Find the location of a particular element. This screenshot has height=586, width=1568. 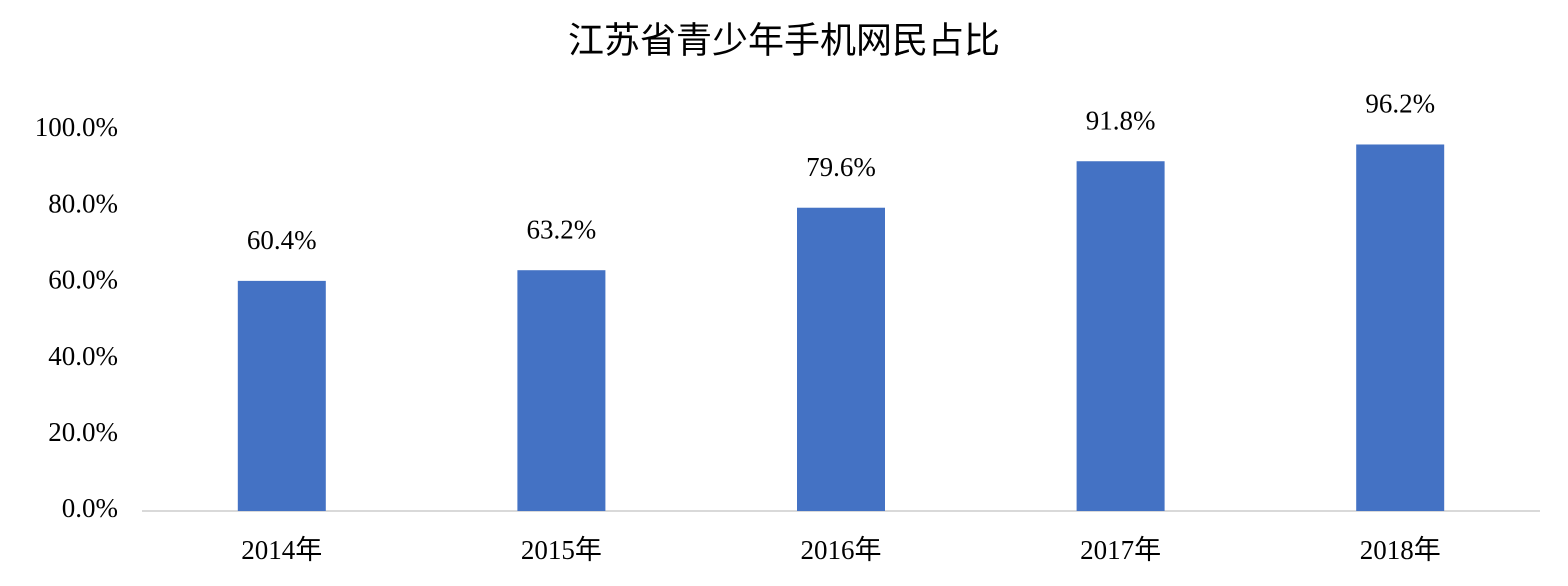

x-tick-label: 2017年 is located at coordinates (1120, 550).